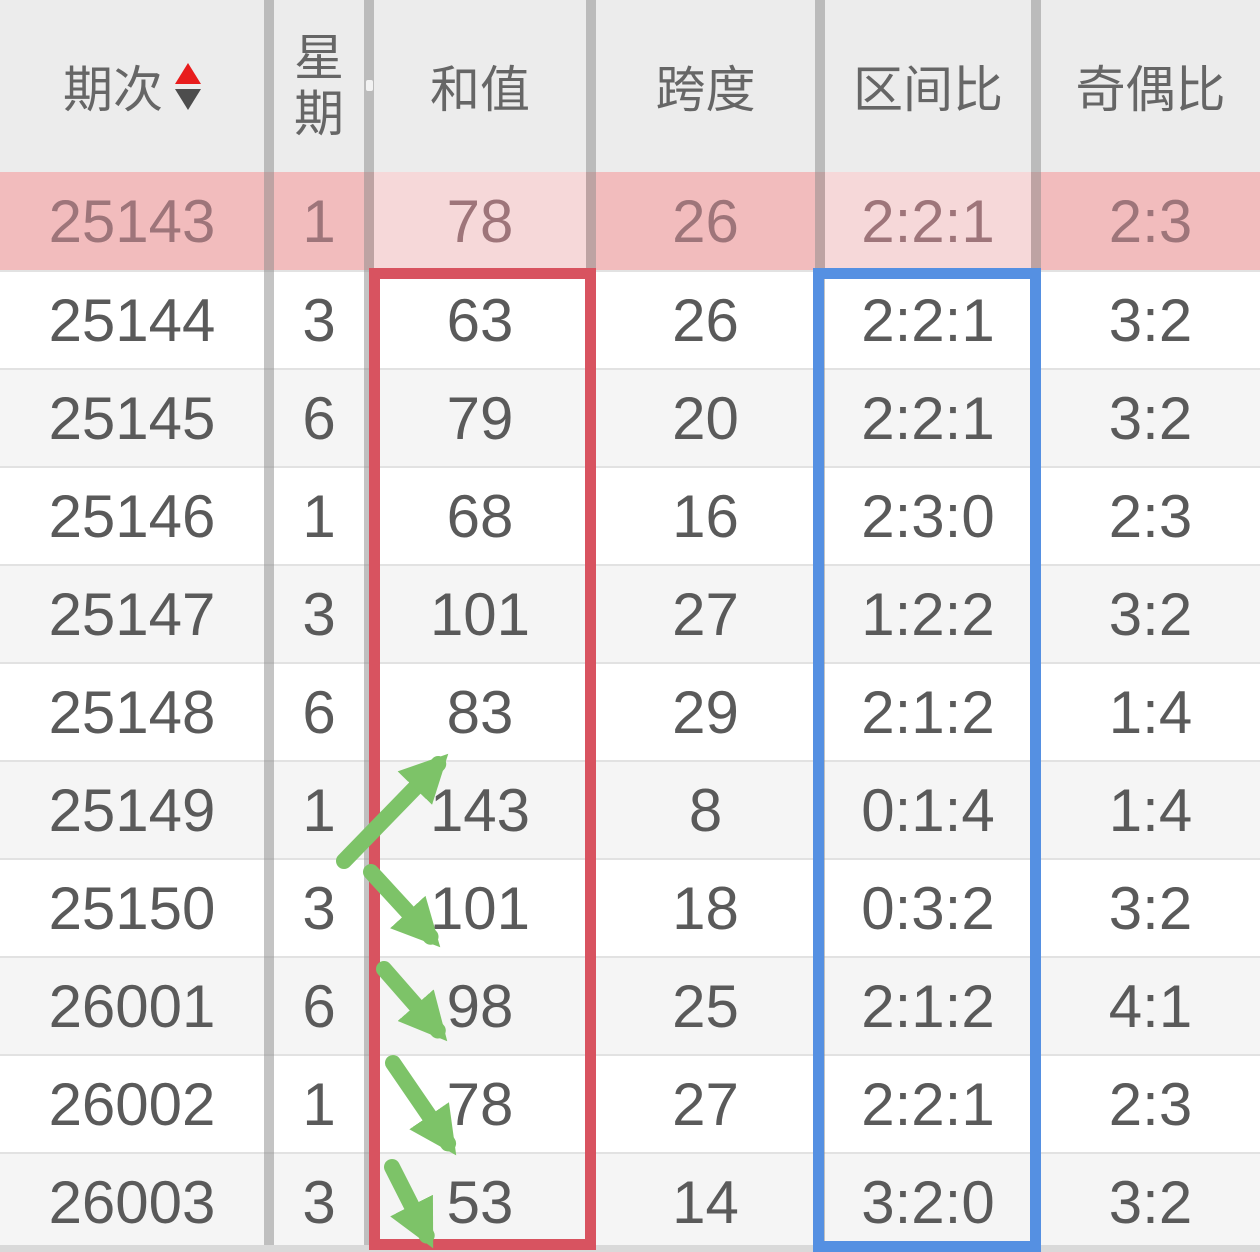 Image resolution: width=1260 pixels, height=1252 pixels. I want to click on cell-hezhi: 79, so click(480, 418).